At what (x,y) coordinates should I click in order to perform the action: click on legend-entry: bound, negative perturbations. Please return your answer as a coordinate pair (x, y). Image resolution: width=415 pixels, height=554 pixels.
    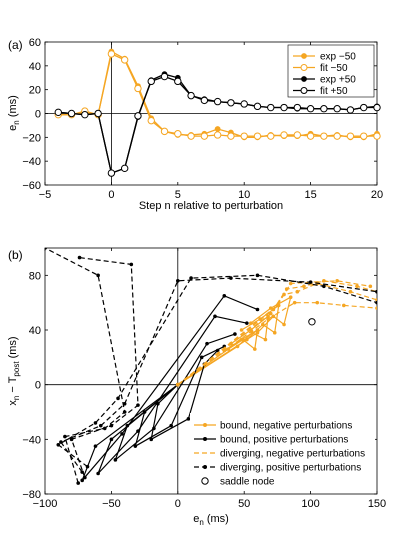
    Looking at the image, I should click on (273, 426).